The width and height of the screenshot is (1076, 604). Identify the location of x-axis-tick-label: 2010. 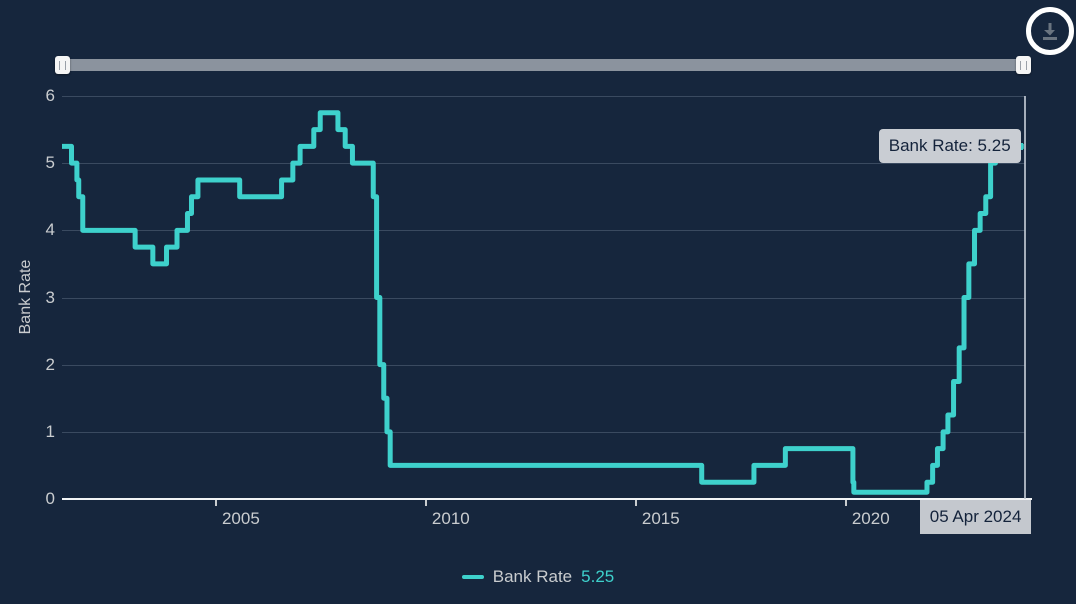
(450, 518).